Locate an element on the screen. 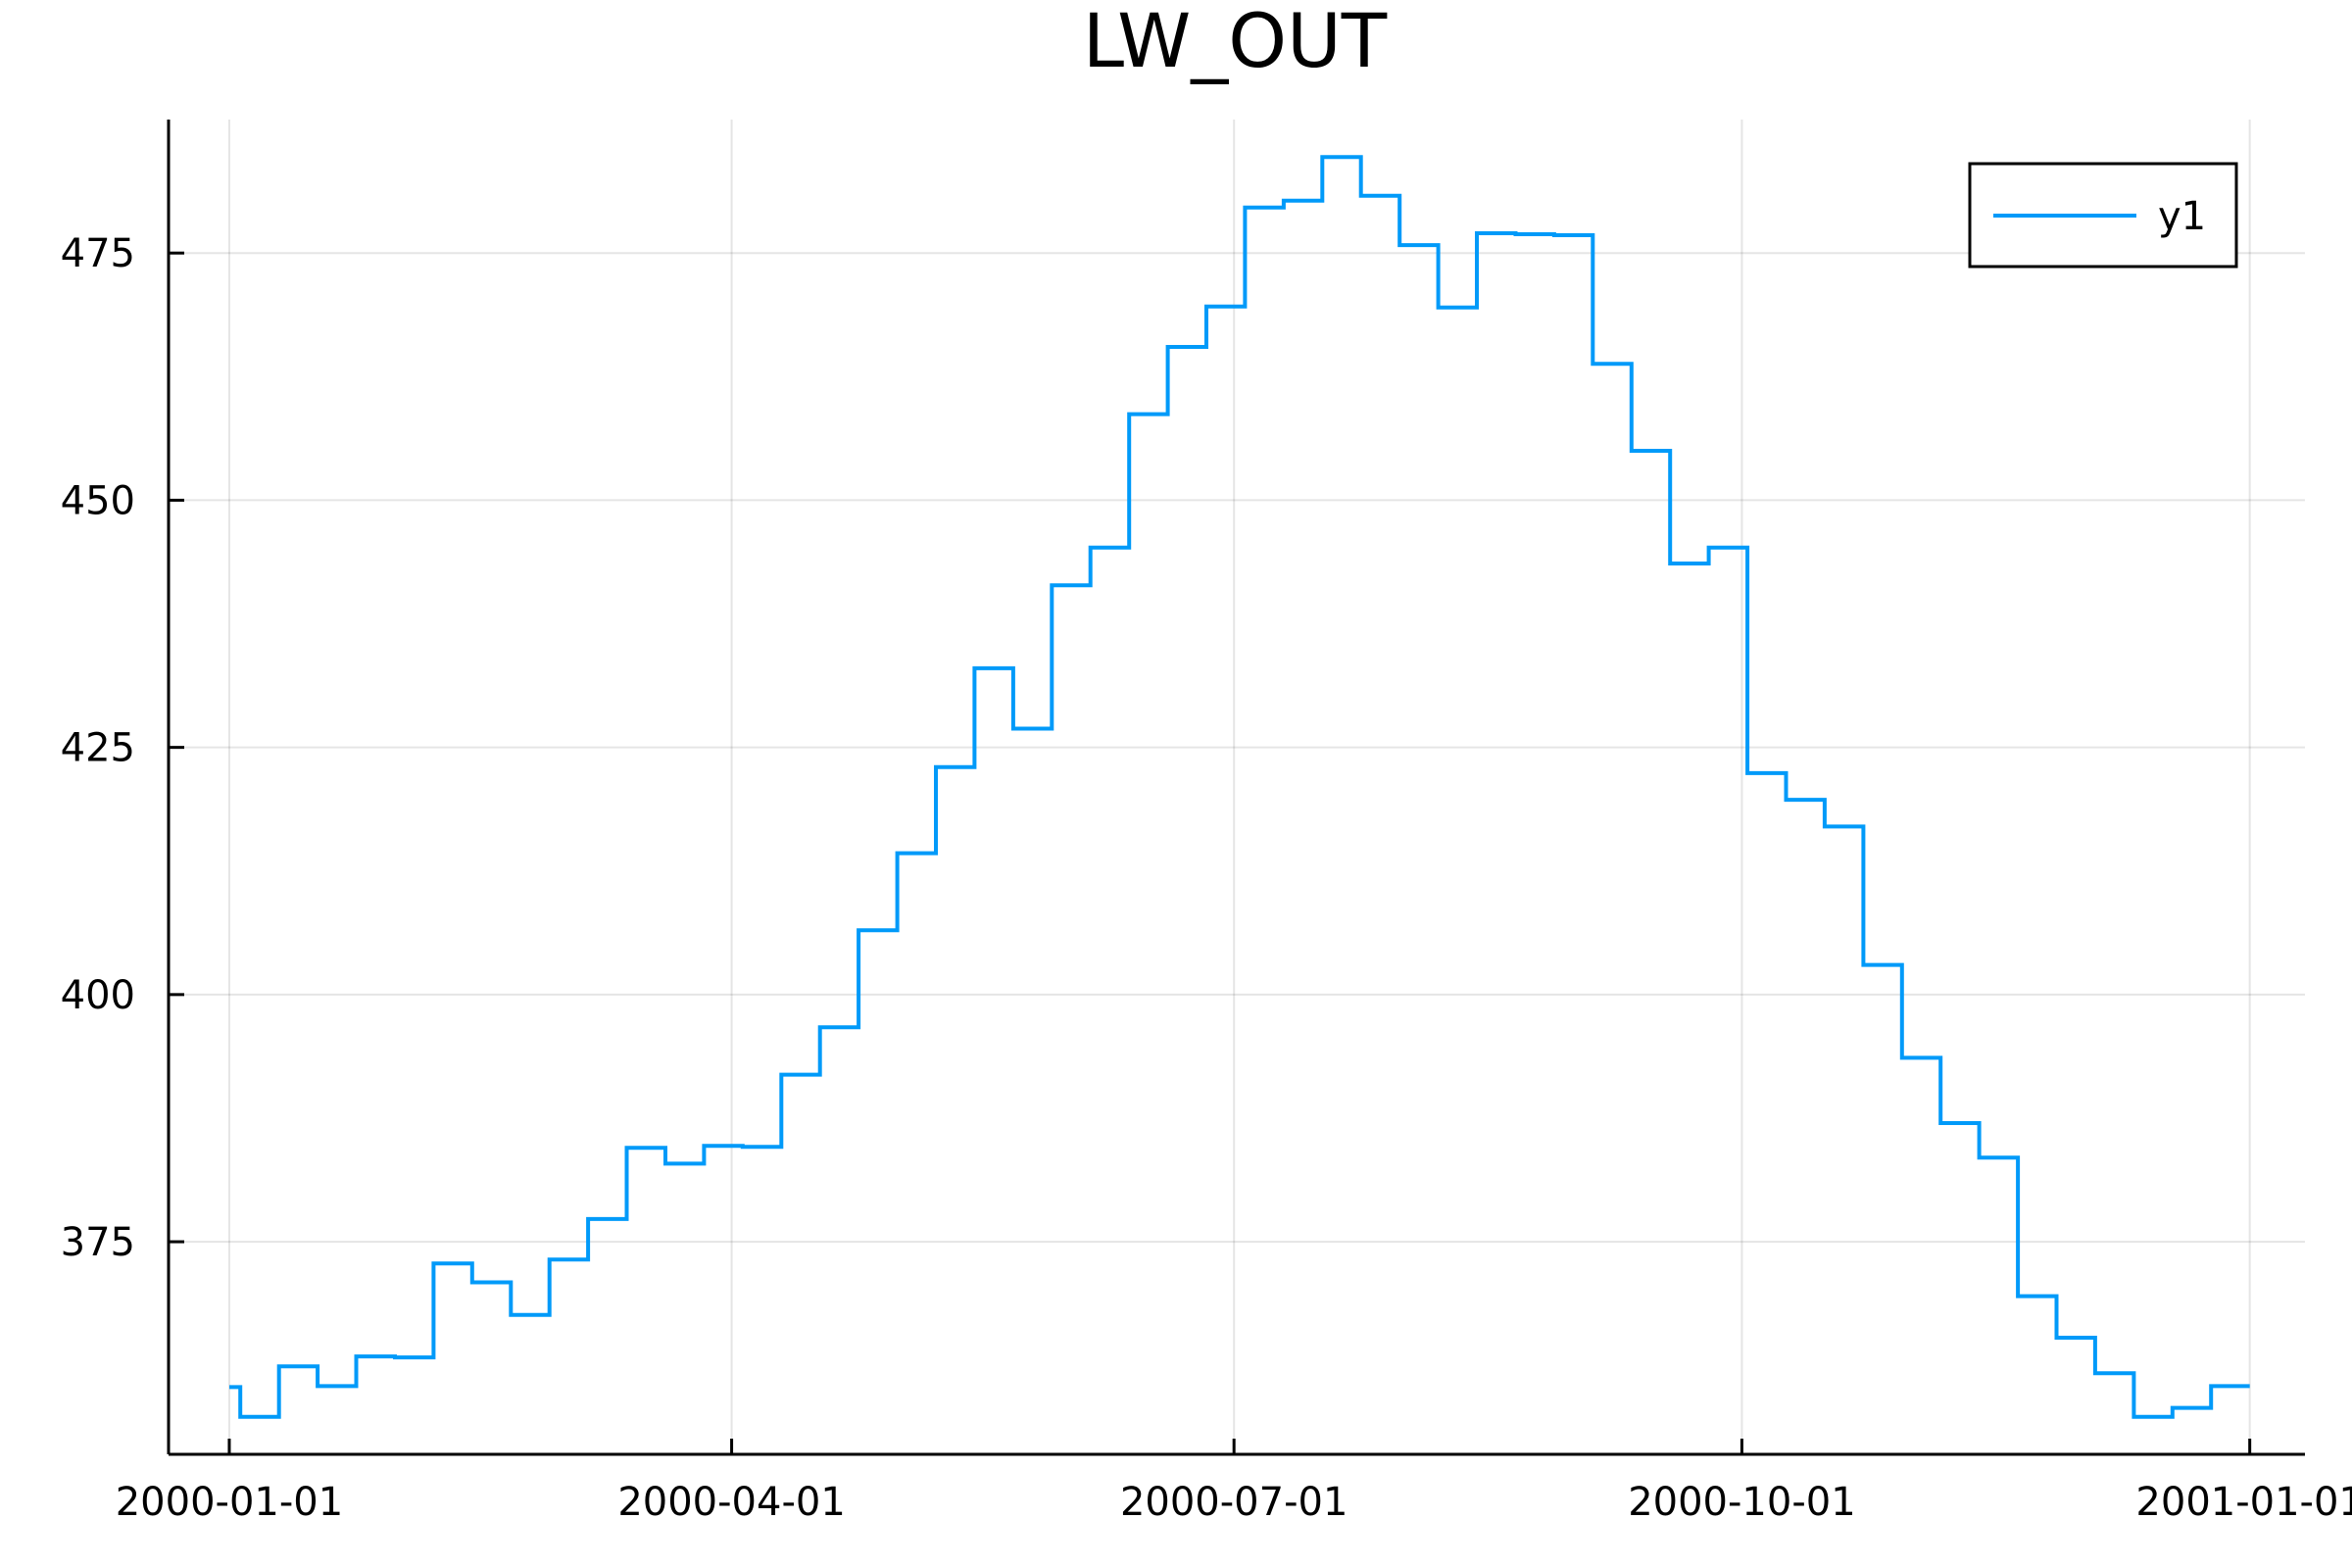 Image resolution: width=2352 pixels, height=1568 pixels. y-tick-label: 425 is located at coordinates (98, 748).